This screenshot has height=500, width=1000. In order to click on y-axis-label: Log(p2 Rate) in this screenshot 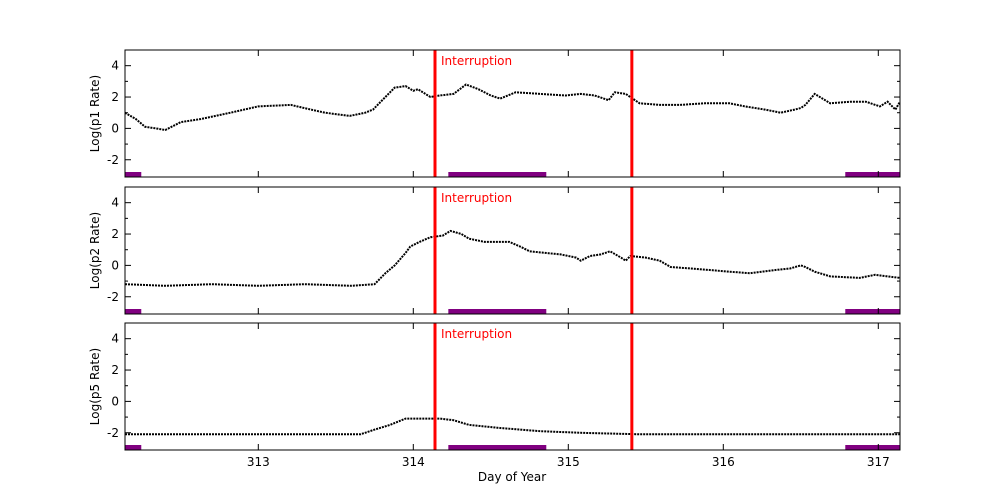, I will do `click(95, 250)`.